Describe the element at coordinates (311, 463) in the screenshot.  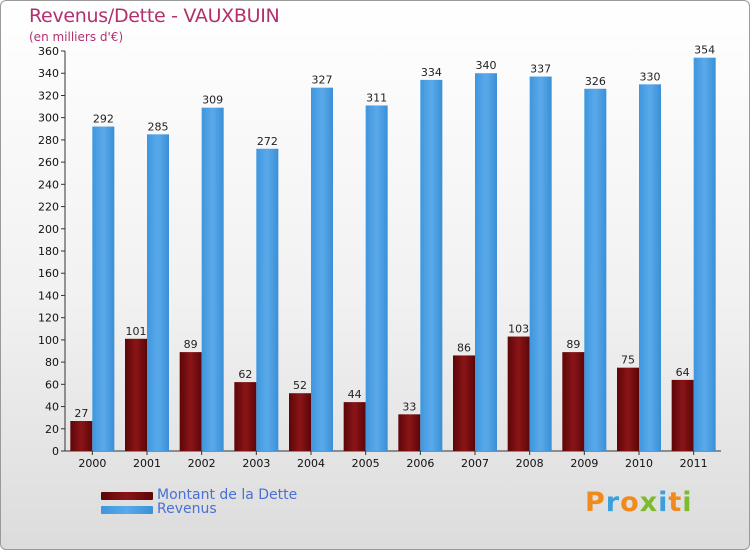
I see `x-tick-label: 2004` at that location.